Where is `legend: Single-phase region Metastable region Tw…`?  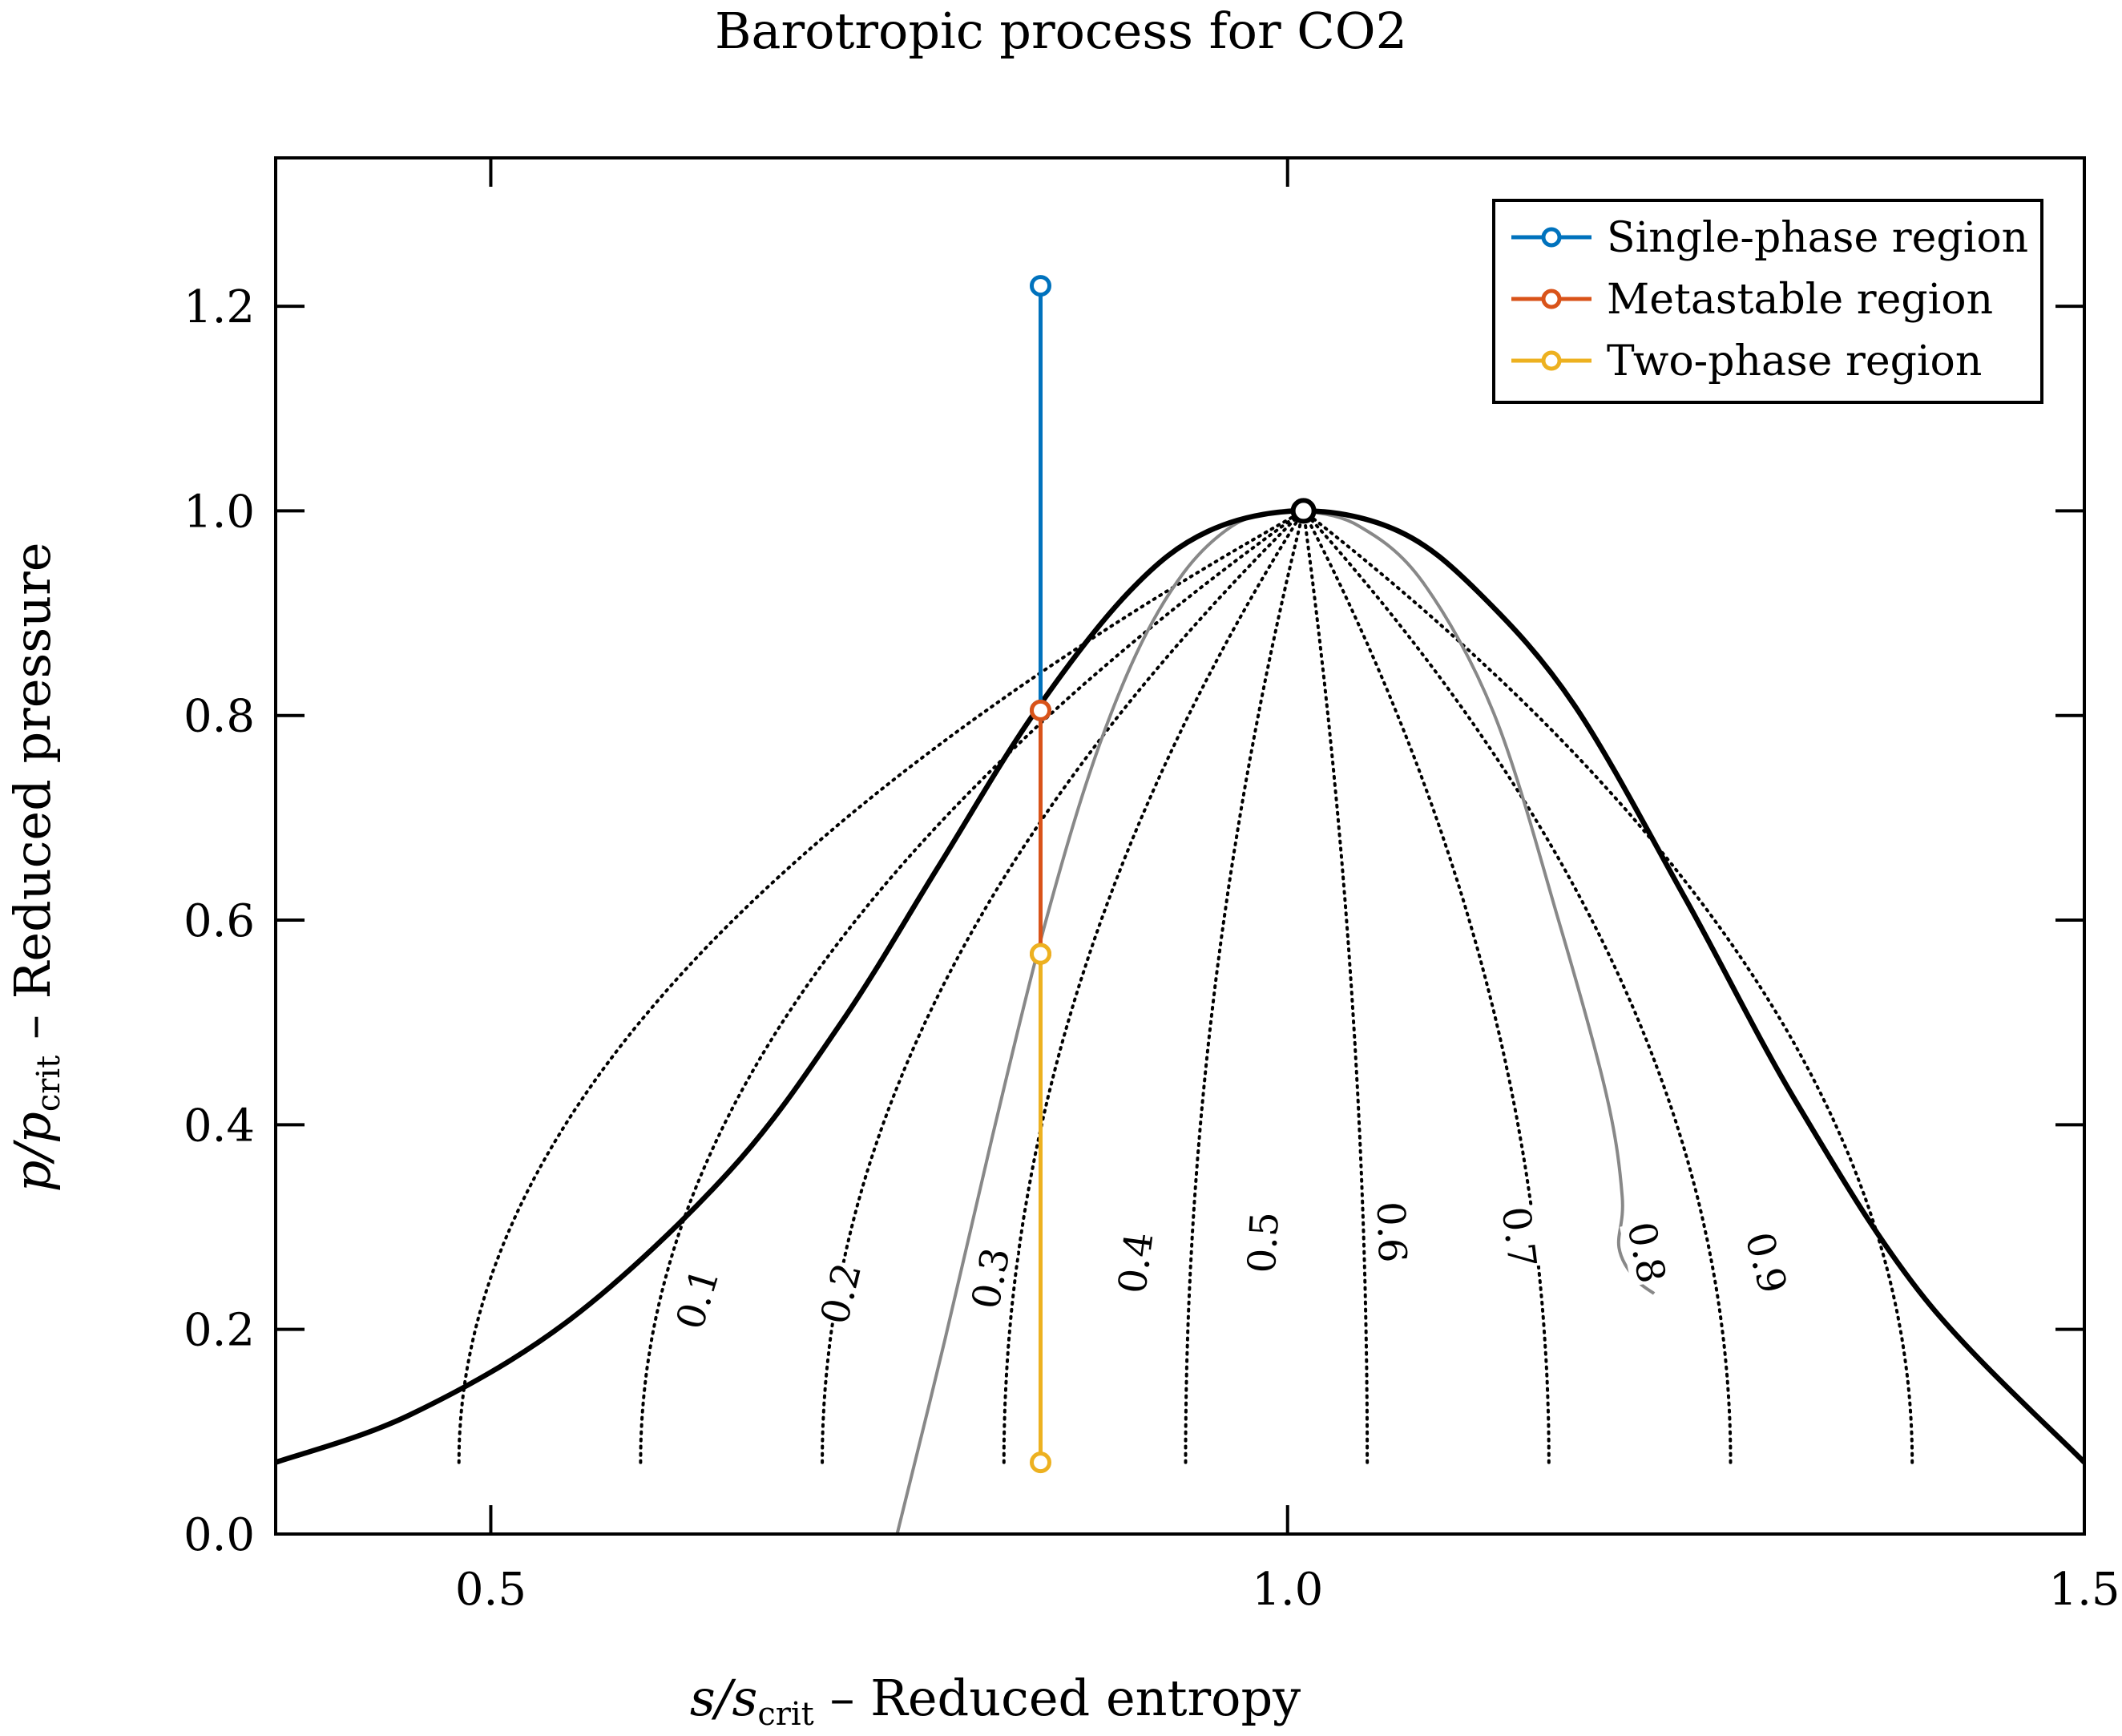 legend: Single-phase region Metastable region Tw… is located at coordinates (1768, 301).